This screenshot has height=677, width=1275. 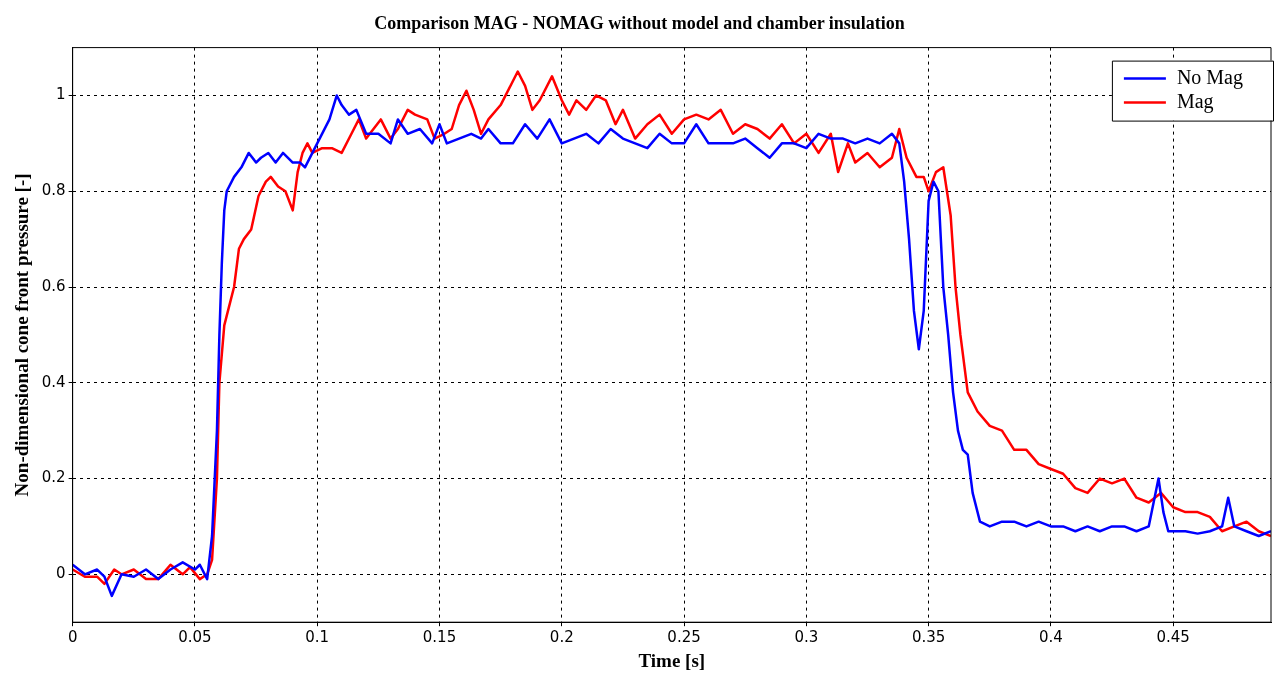 What do you see at coordinates (22, 335) in the screenshot?
I see `y-axis-title: Non-dimensional cone front pressure [-]` at bounding box center [22, 335].